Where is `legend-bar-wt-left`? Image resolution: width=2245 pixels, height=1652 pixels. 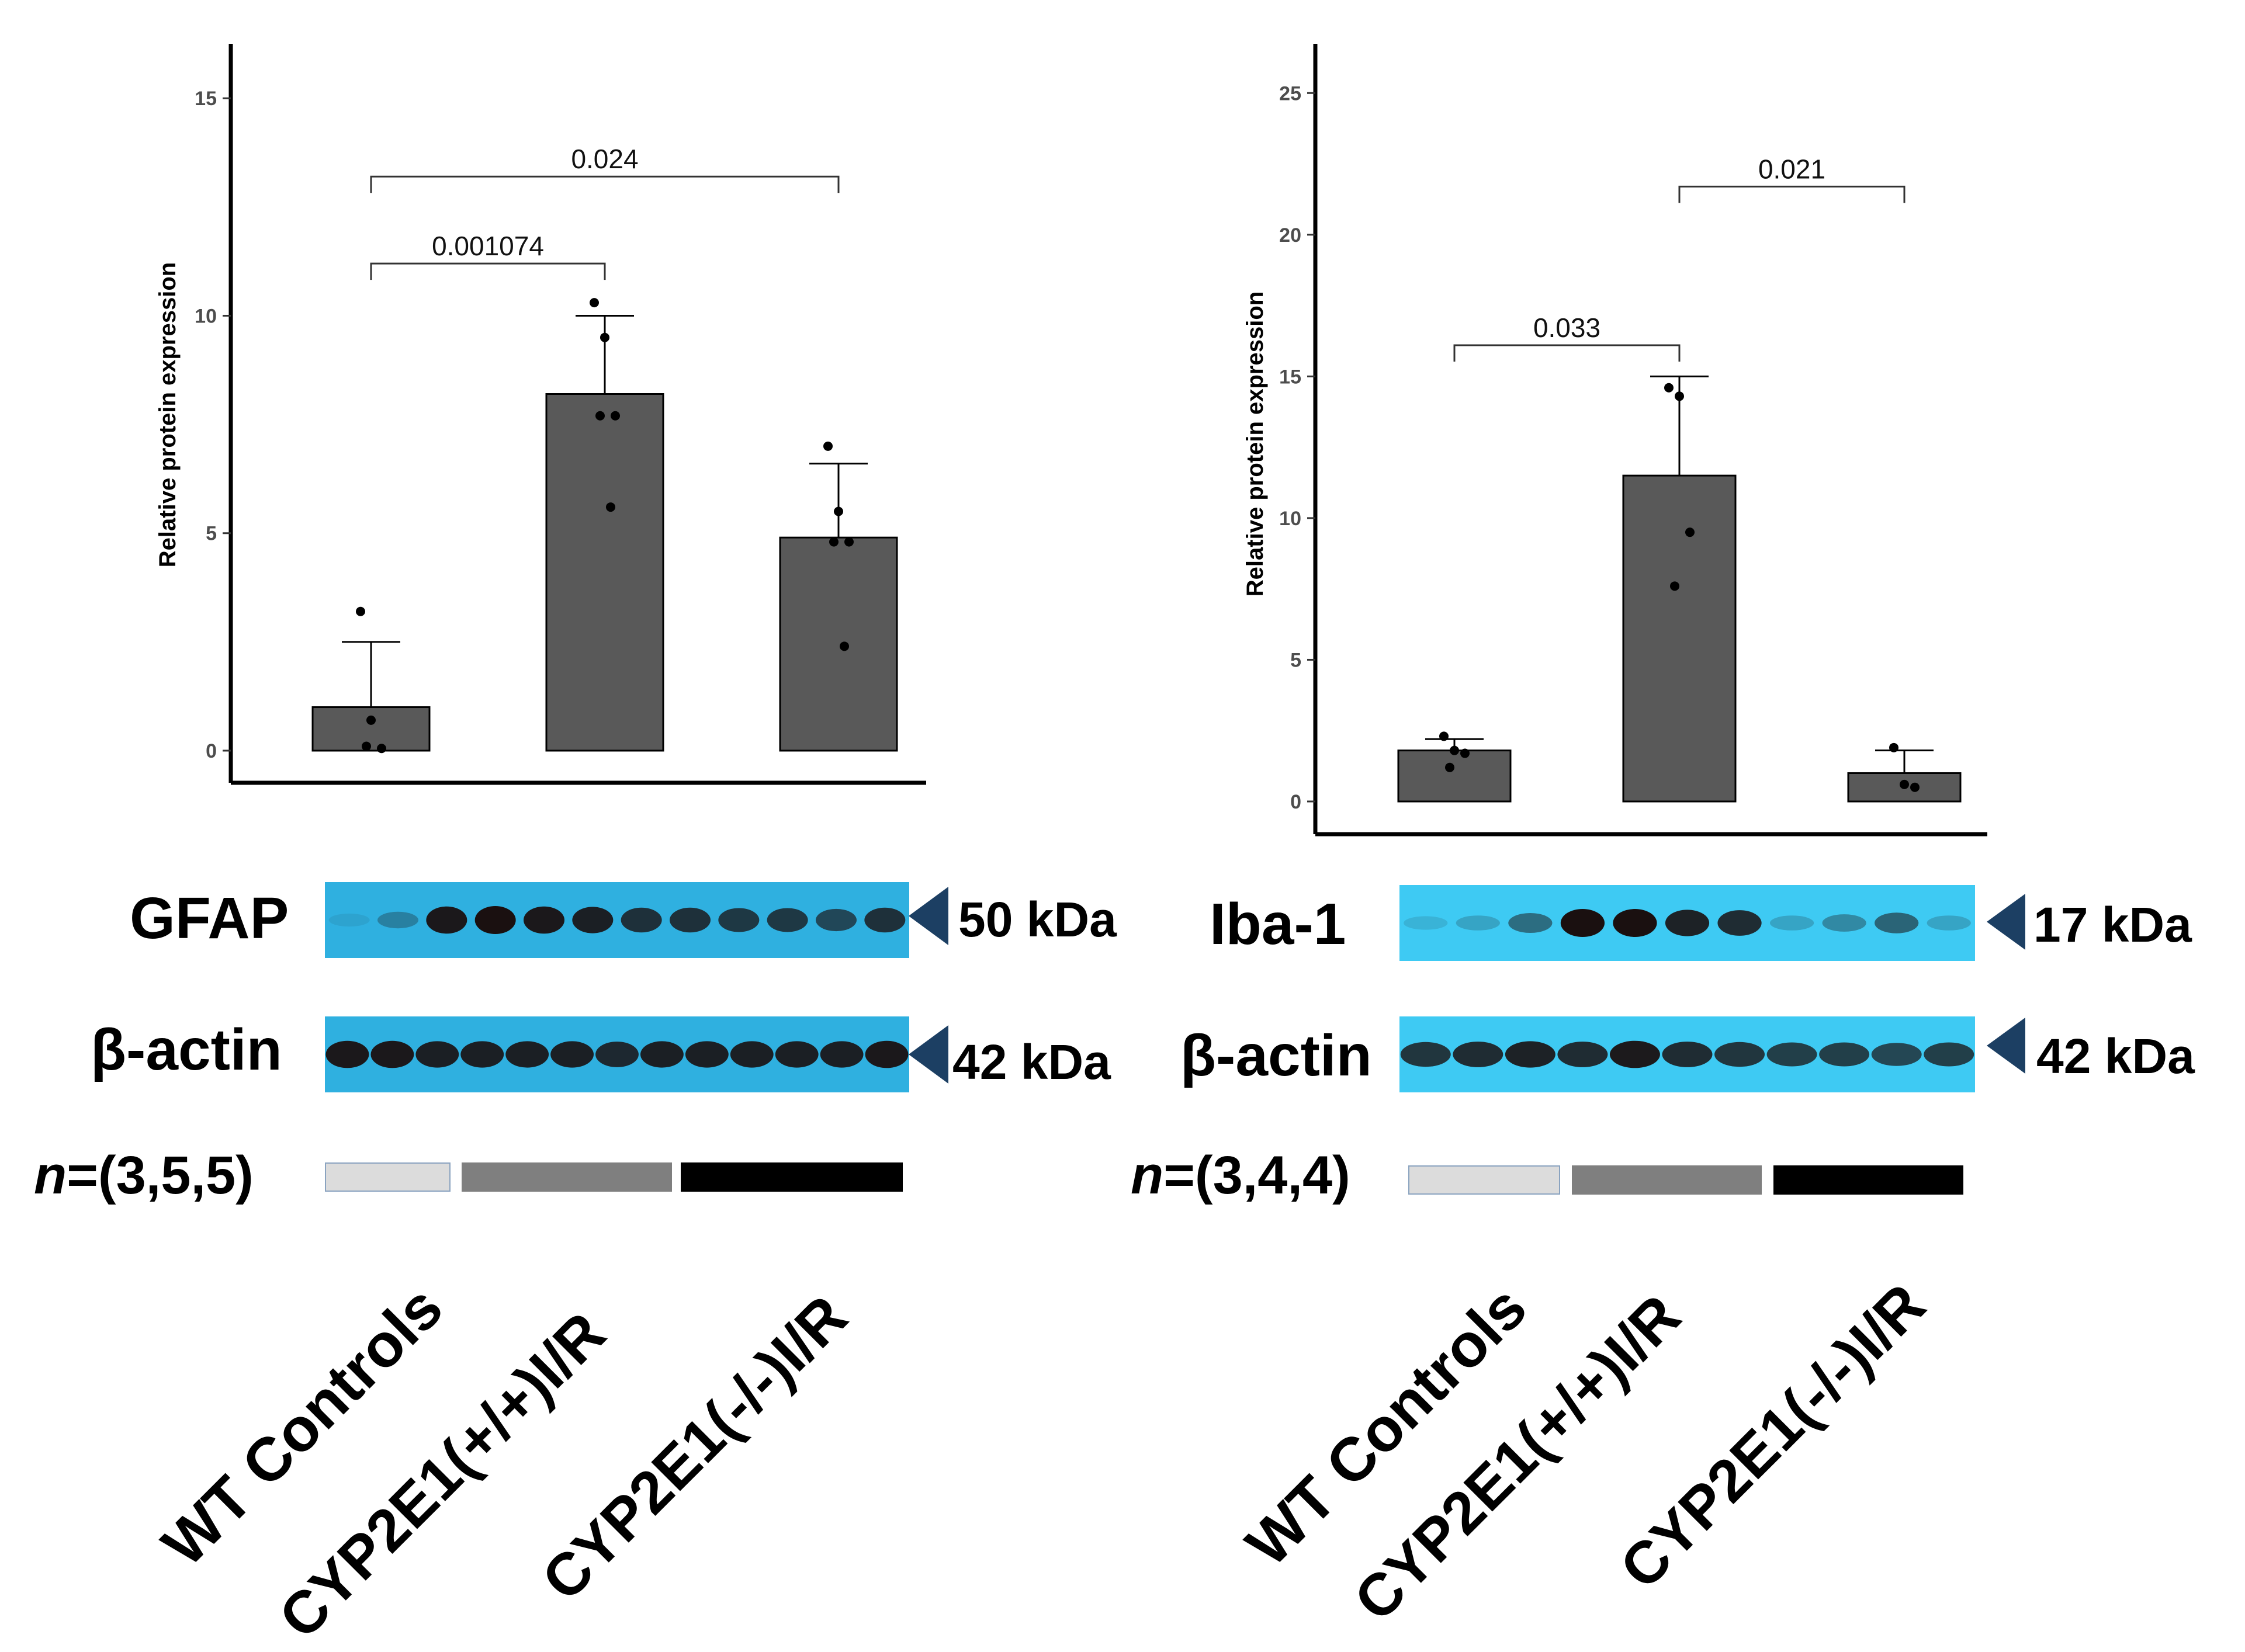 legend-bar-wt-left is located at coordinates (388, 1177).